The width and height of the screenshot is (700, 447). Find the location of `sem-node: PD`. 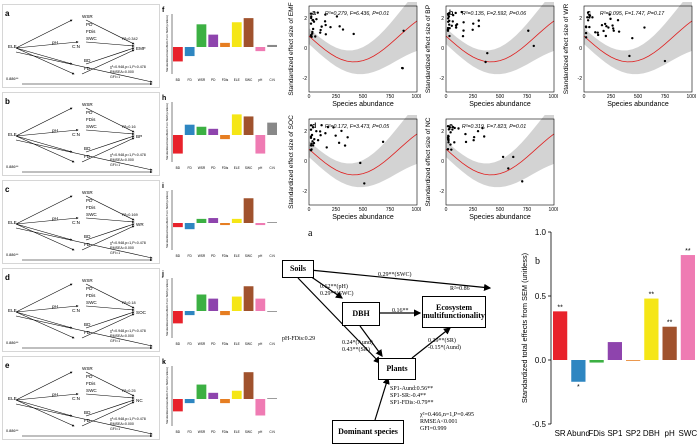

sem-node: PD is located at coordinates (89, 24).